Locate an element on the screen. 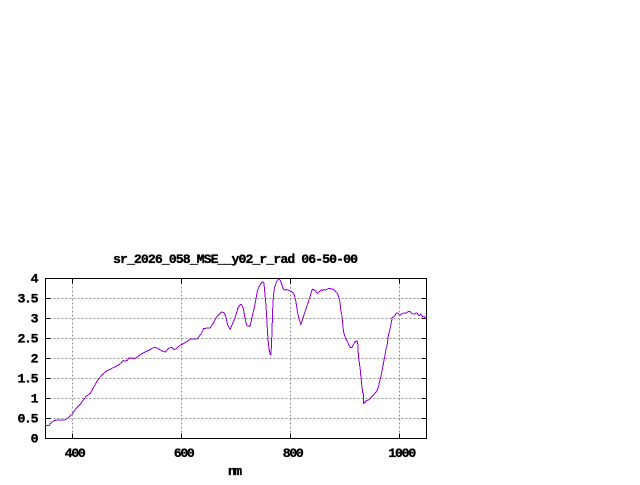 This screenshot has width=640, height=485. svg-text: 3.5 is located at coordinates (28, 299).